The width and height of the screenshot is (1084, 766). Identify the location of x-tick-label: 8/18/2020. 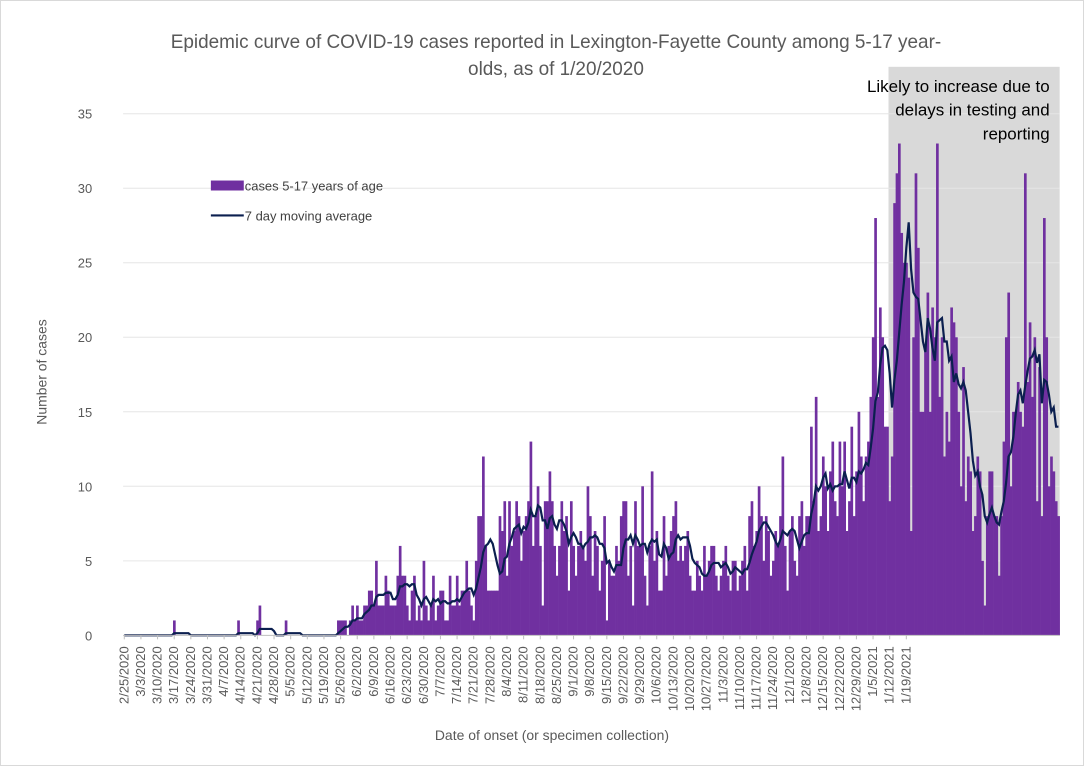
(539, 675).